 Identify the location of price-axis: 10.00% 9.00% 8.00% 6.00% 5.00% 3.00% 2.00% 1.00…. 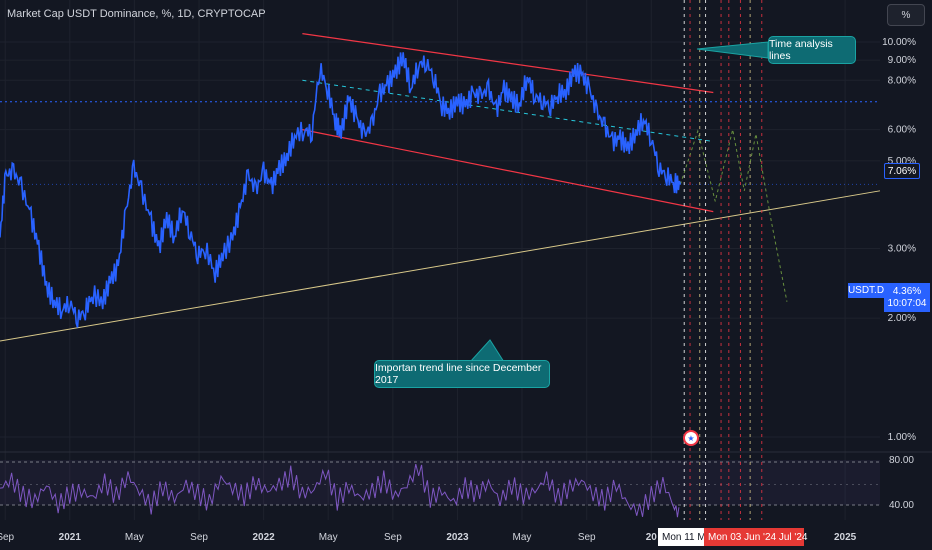
(899, 240).